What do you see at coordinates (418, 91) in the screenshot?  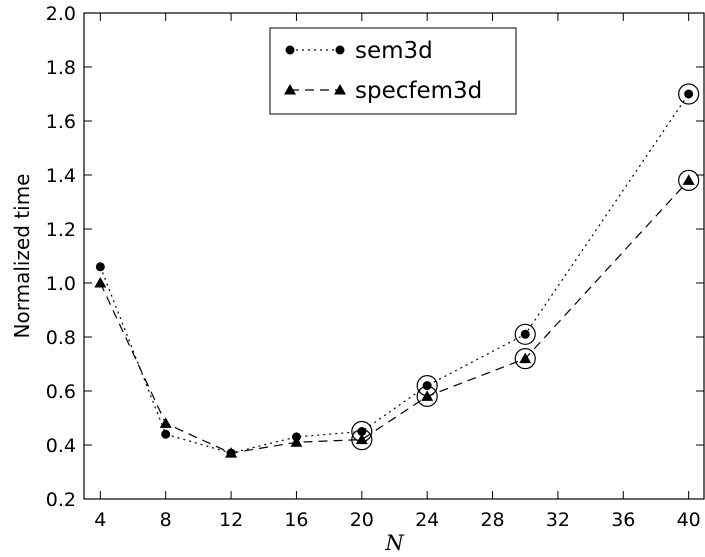 I see `legend-label: specfem3d` at bounding box center [418, 91].